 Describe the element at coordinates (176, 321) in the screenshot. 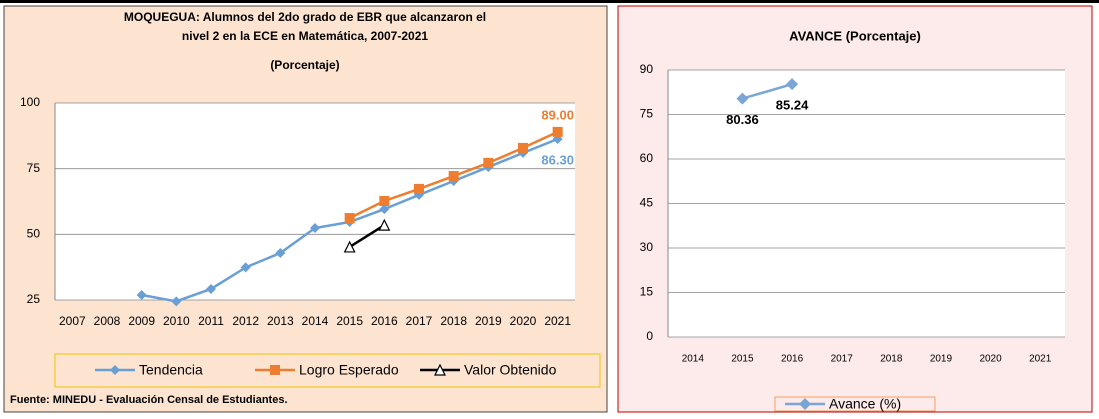

I see `x-tick-label: 2010` at that location.